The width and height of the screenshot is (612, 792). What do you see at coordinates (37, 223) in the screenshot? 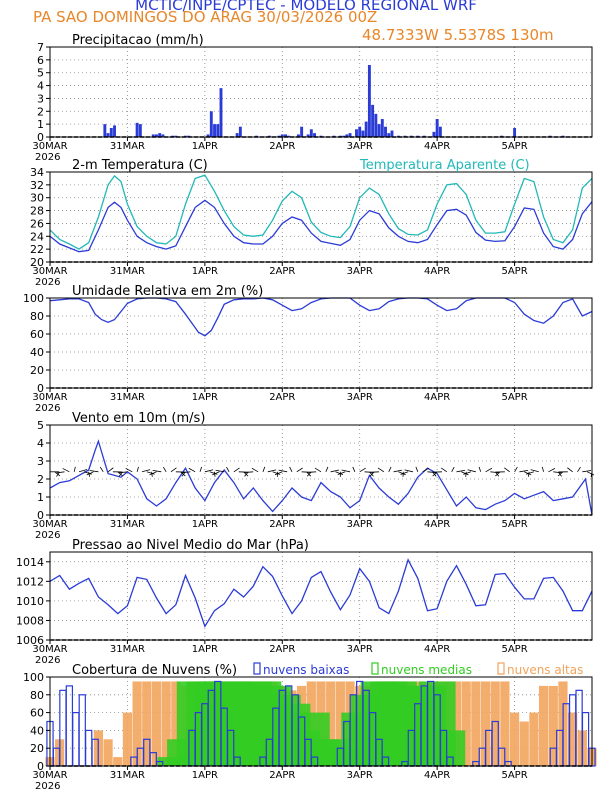
I see `y-tick-label: 26` at bounding box center [37, 223].